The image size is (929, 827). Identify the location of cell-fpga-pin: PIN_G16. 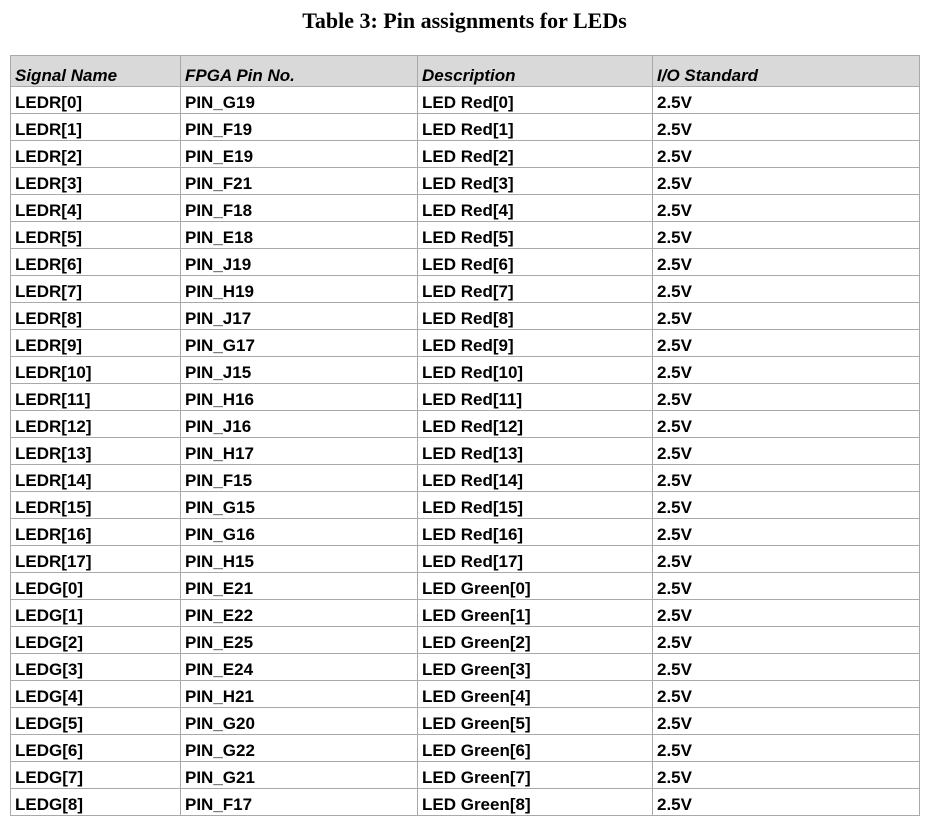
(299, 532).